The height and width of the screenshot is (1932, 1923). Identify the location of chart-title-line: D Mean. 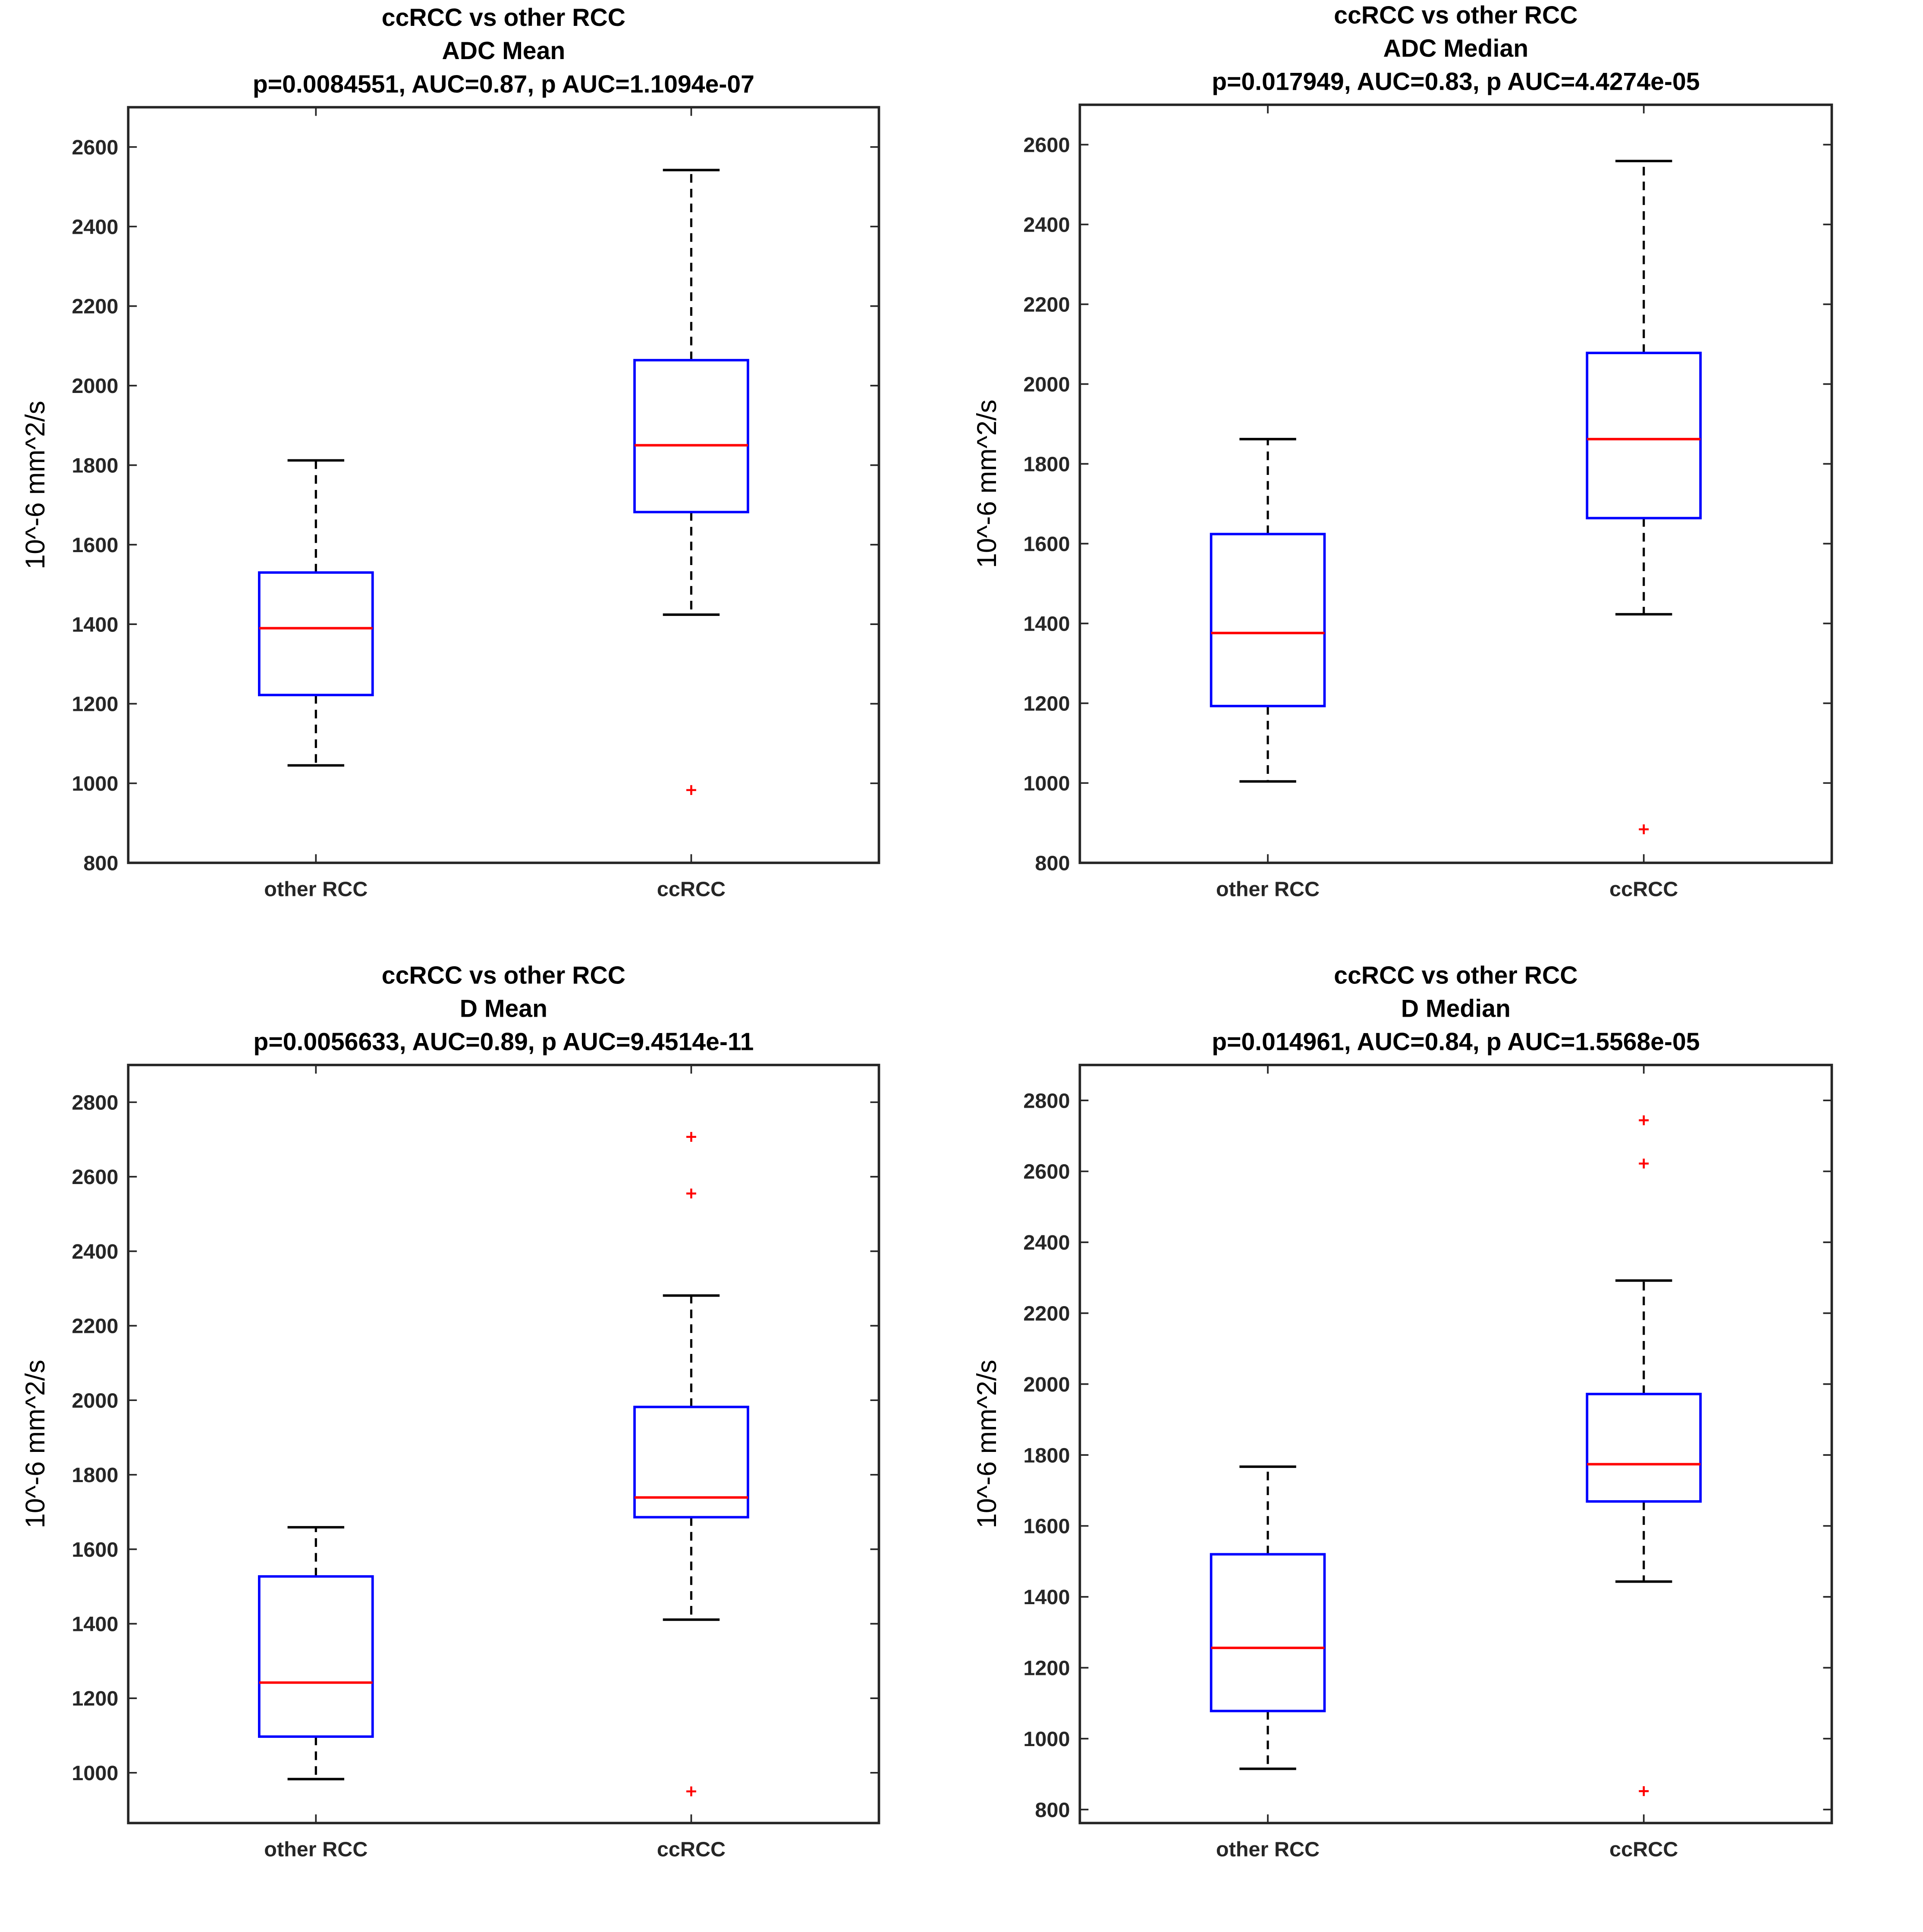
(503, 1009).